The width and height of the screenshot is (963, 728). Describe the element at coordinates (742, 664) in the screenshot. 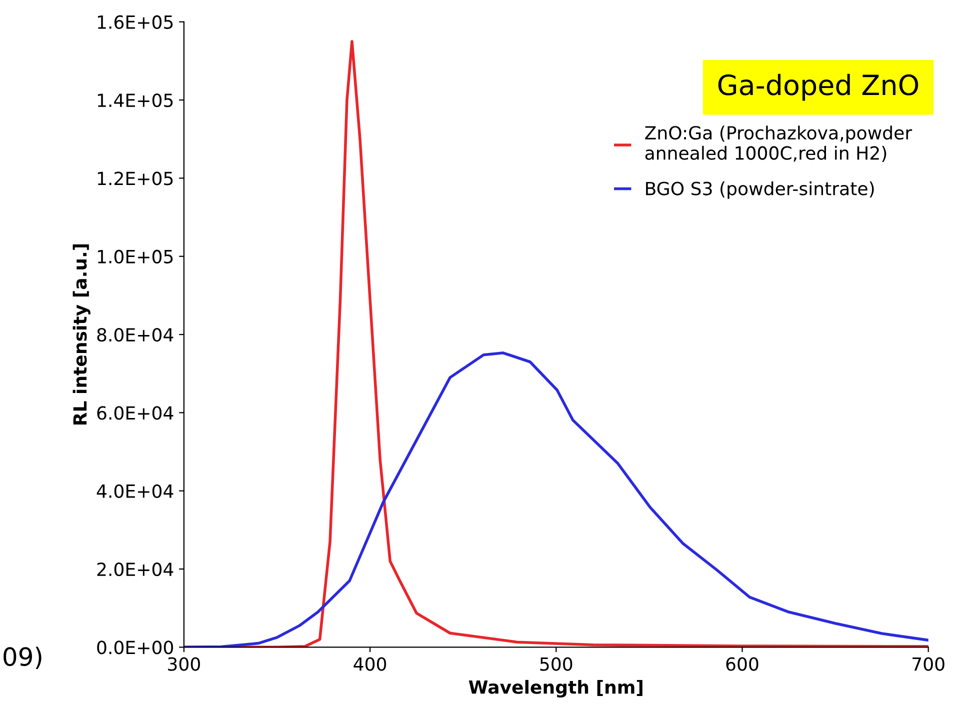

I see `x-tick-label: 600` at that location.